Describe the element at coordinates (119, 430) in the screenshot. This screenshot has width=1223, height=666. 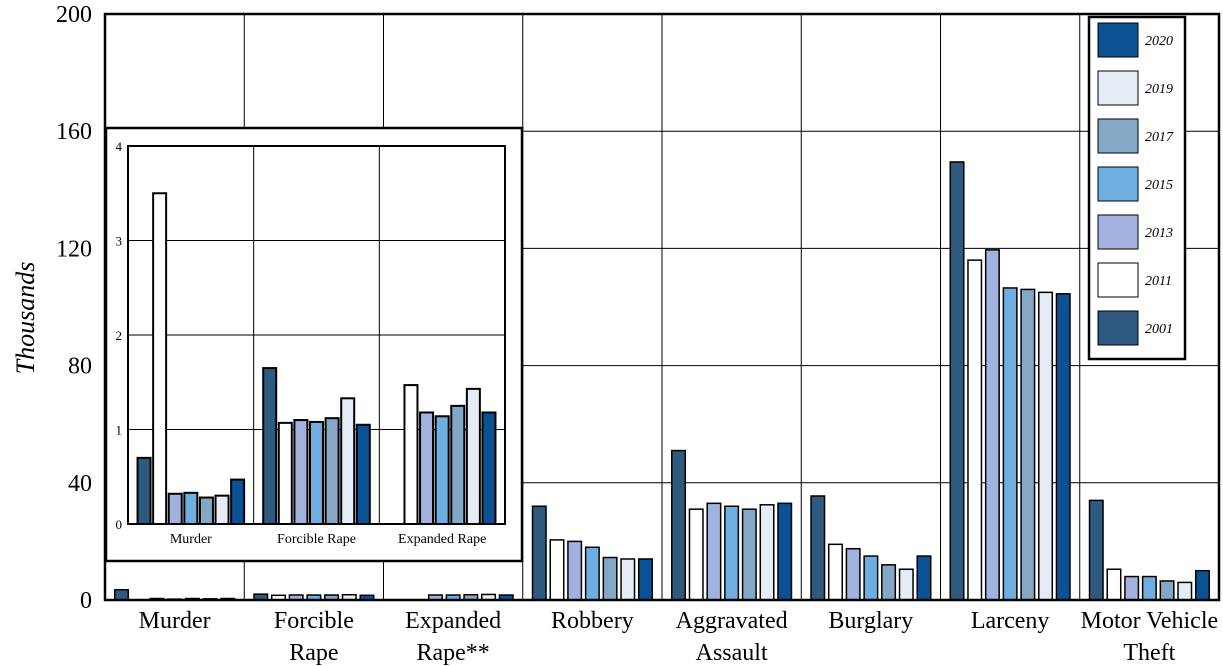
I see `inset-y-tick-1: 1` at that location.